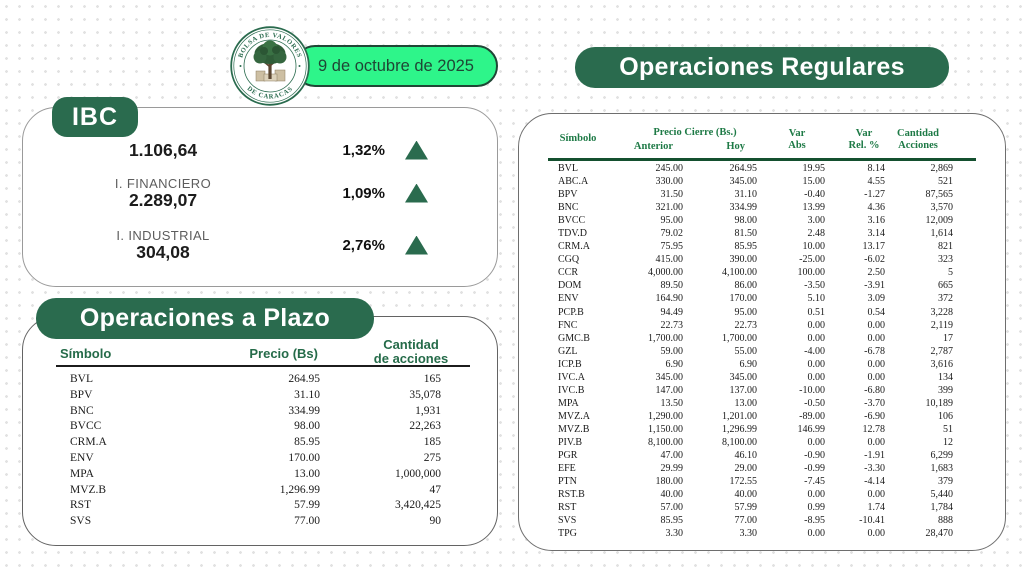  Describe the element at coordinates (571, 390) in the screenshot. I see `symbol-cell: IVC.B` at that location.